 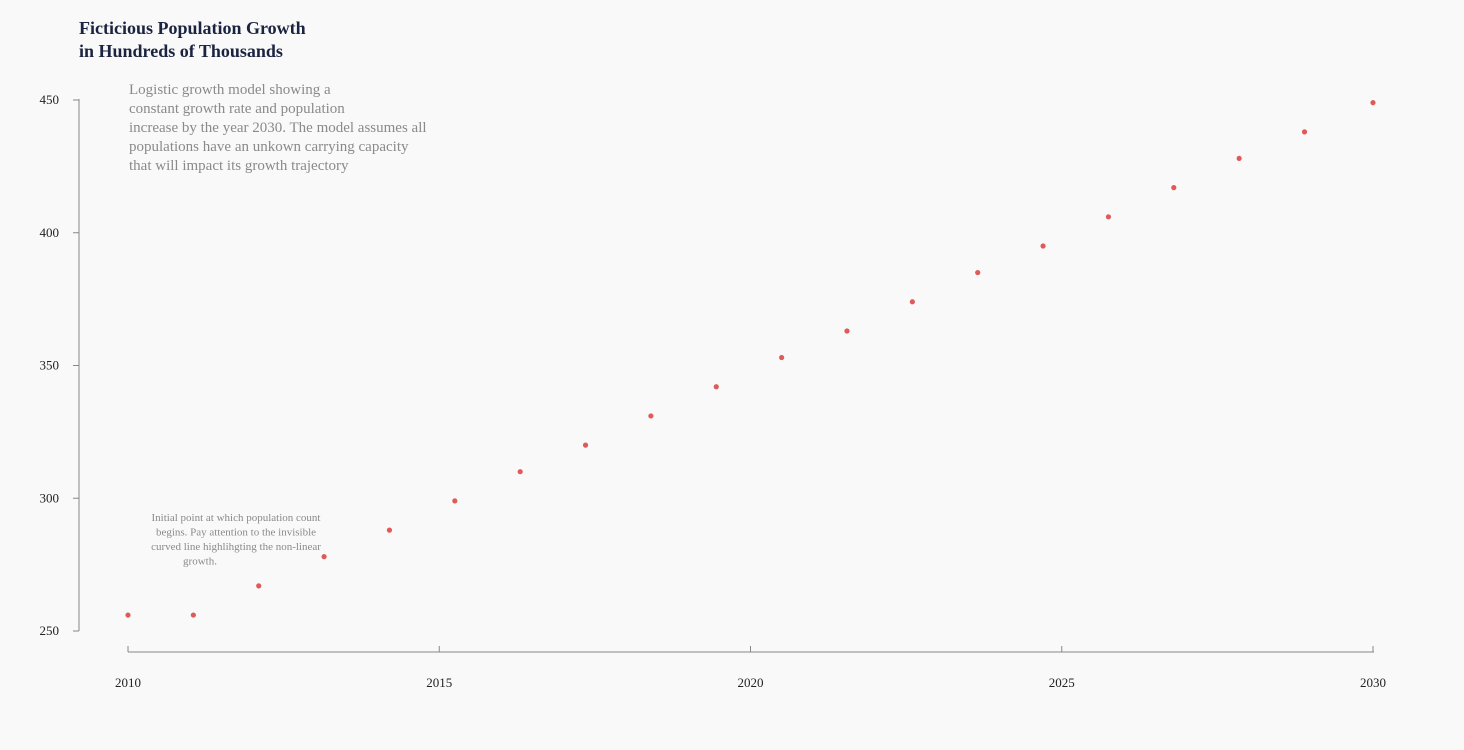 What do you see at coordinates (439, 682) in the screenshot?
I see `x-tick-label: 2015` at bounding box center [439, 682].